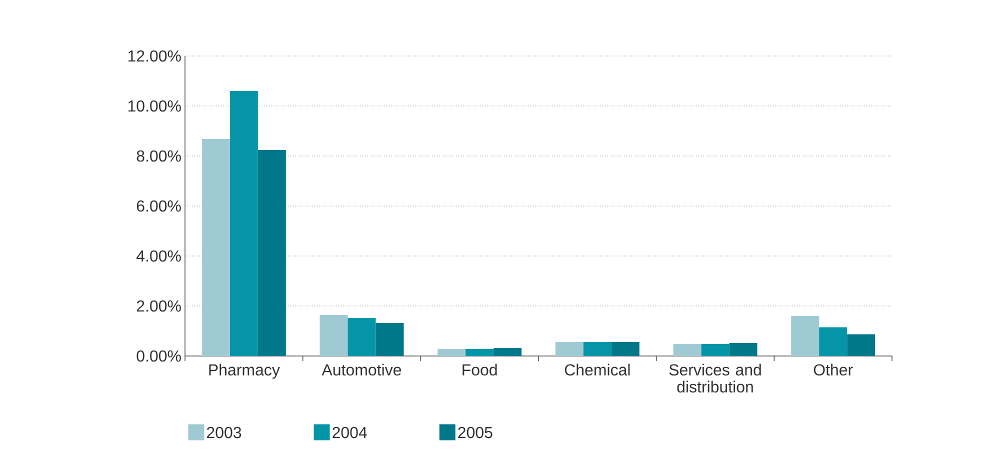 This screenshot has height=469, width=982. What do you see at coordinates (479, 370) in the screenshot?
I see `x-tick-label: Food` at bounding box center [479, 370].